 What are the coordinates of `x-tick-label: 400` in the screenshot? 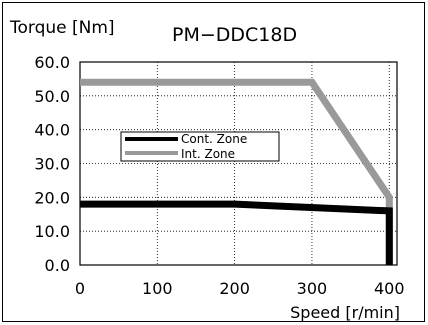 It's located at (389, 288).